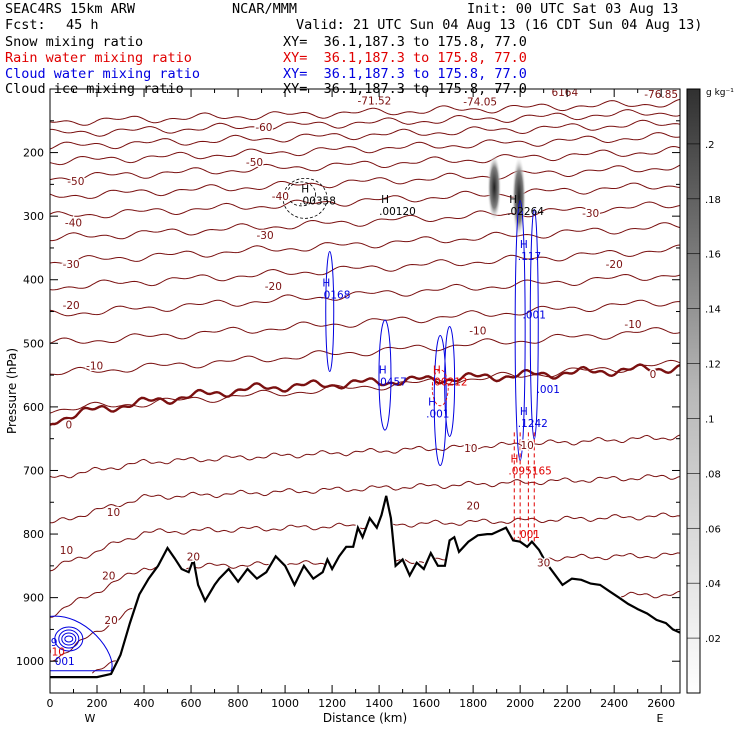  I want to click on max-value: 79, so click(50, 643).